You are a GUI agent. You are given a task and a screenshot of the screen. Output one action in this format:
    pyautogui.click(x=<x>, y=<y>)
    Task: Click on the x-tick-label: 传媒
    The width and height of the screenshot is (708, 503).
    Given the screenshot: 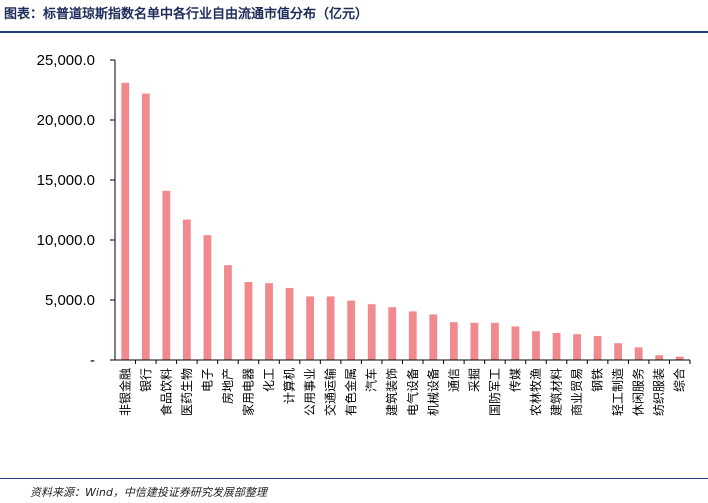 What is the action you would take?
    pyautogui.click(x=514, y=380)
    